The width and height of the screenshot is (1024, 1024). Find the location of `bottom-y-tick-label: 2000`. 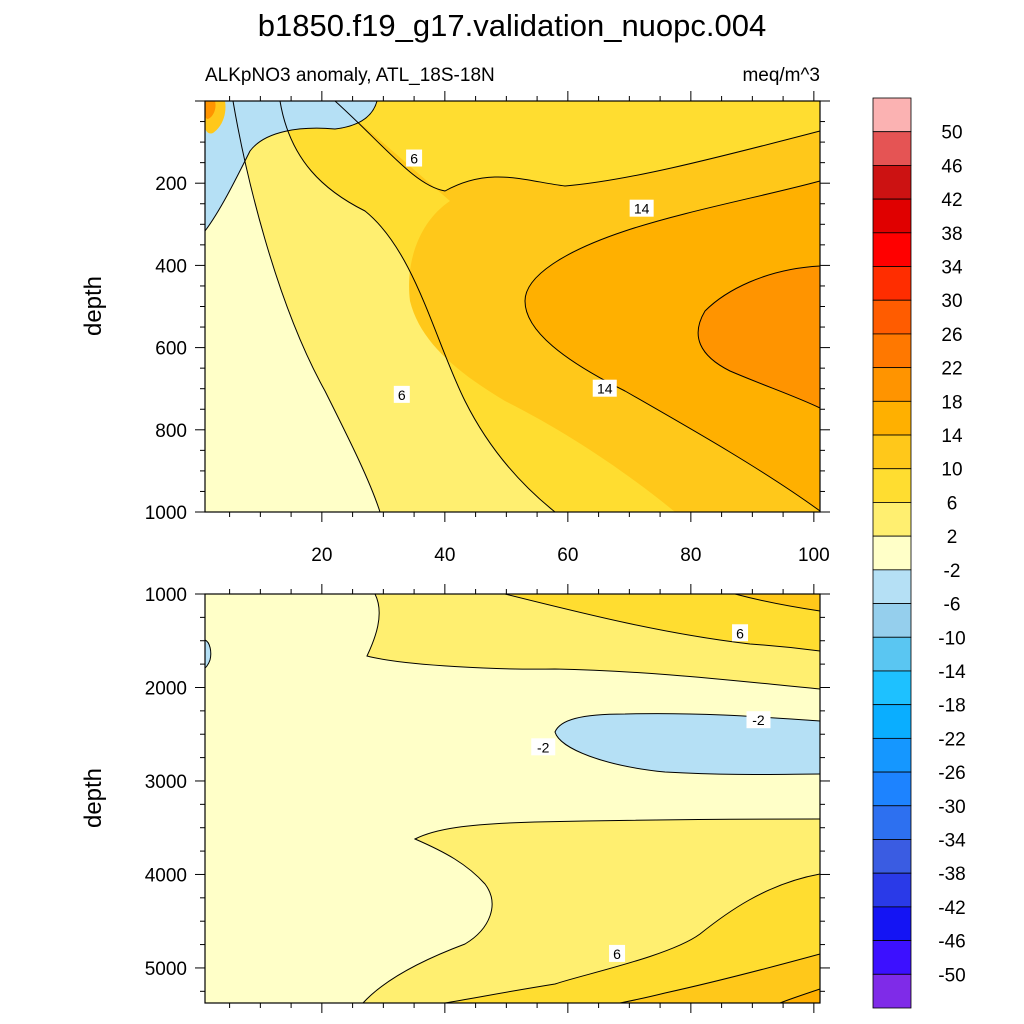

bottom-y-tick-label: 2000 is located at coordinates (166, 688).